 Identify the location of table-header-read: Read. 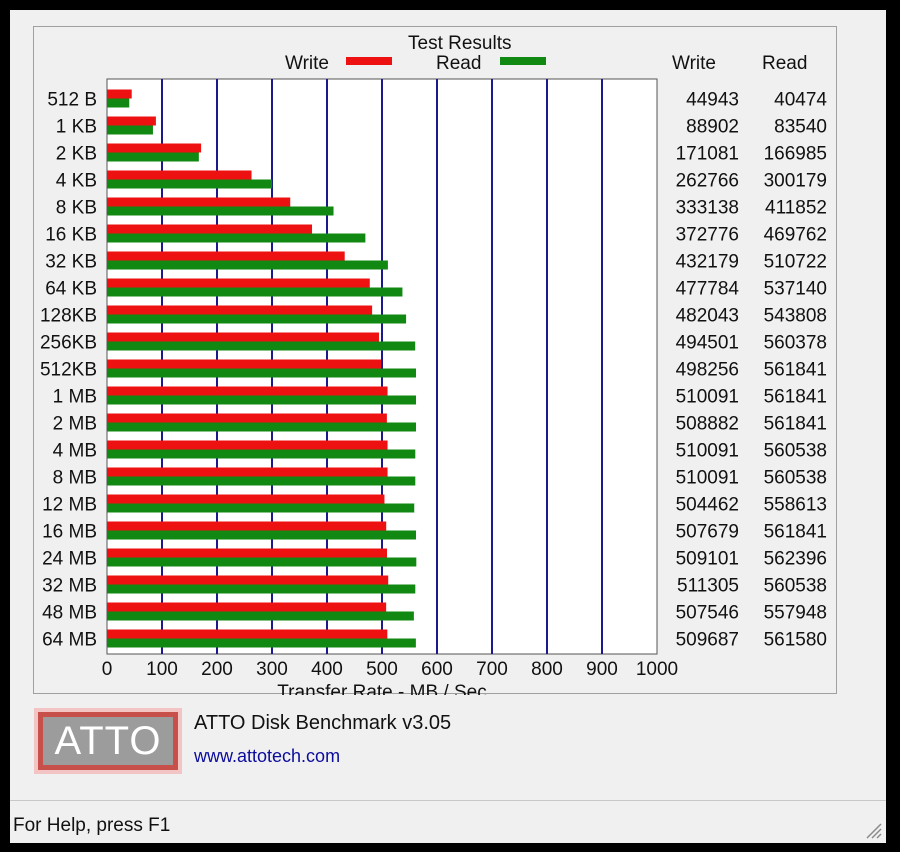
(784, 63).